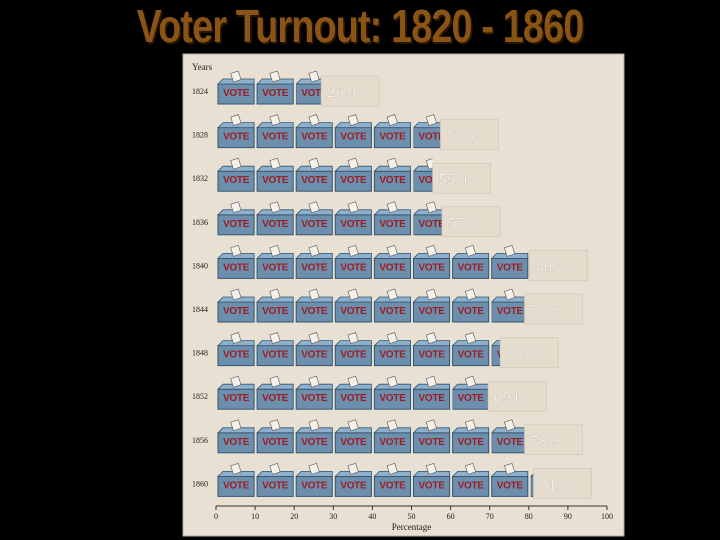 The width and height of the screenshot is (720, 540). What do you see at coordinates (490, 516) in the screenshot?
I see `x-tick-label-70: 70` at bounding box center [490, 516].